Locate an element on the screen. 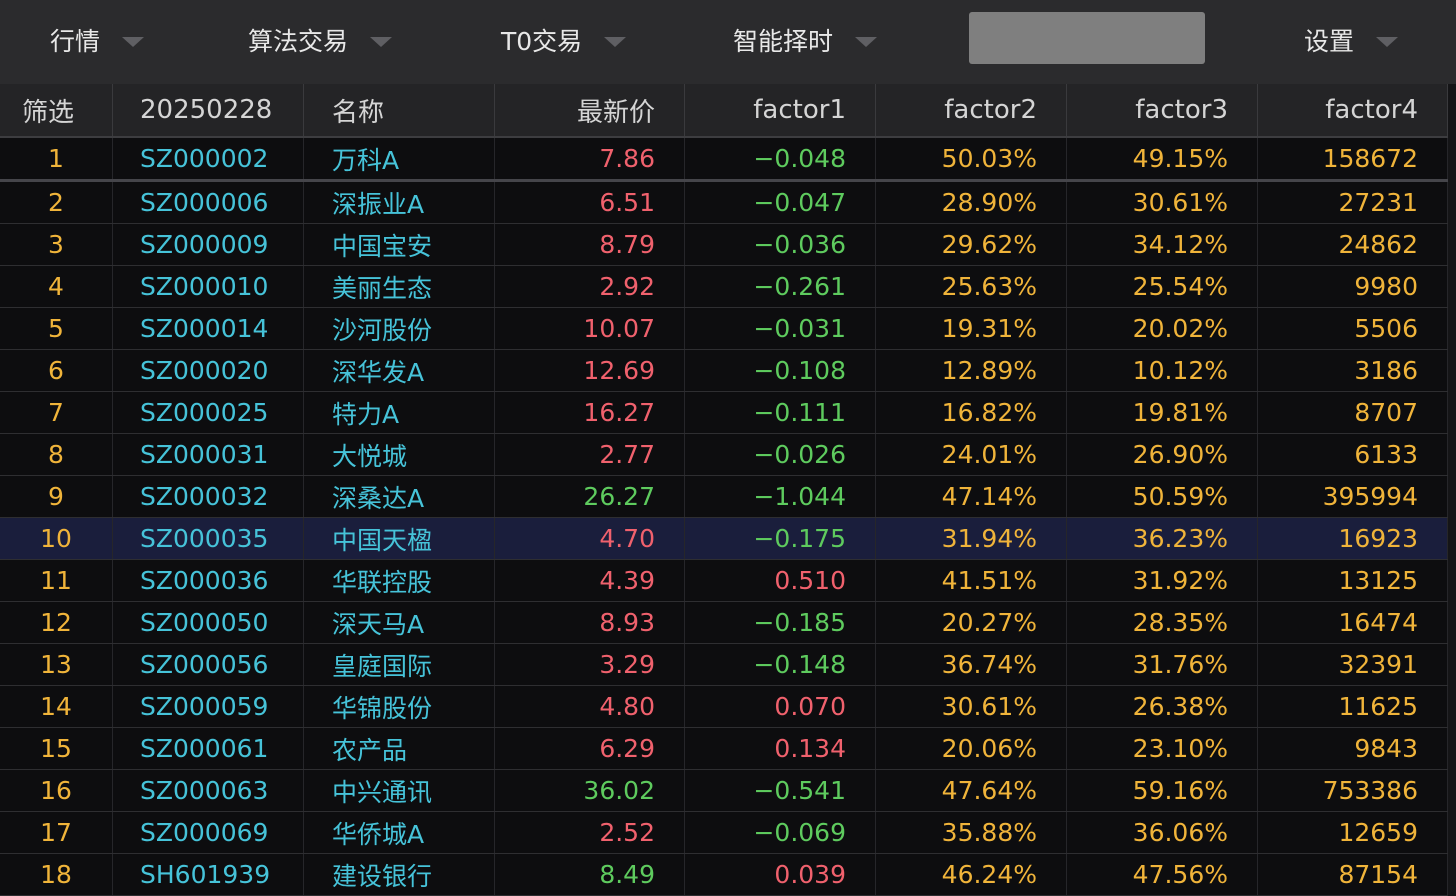 The width and height of the screenshot is (1456, 896). stock-code: SZ000009 is located at coordinates (208, 244).